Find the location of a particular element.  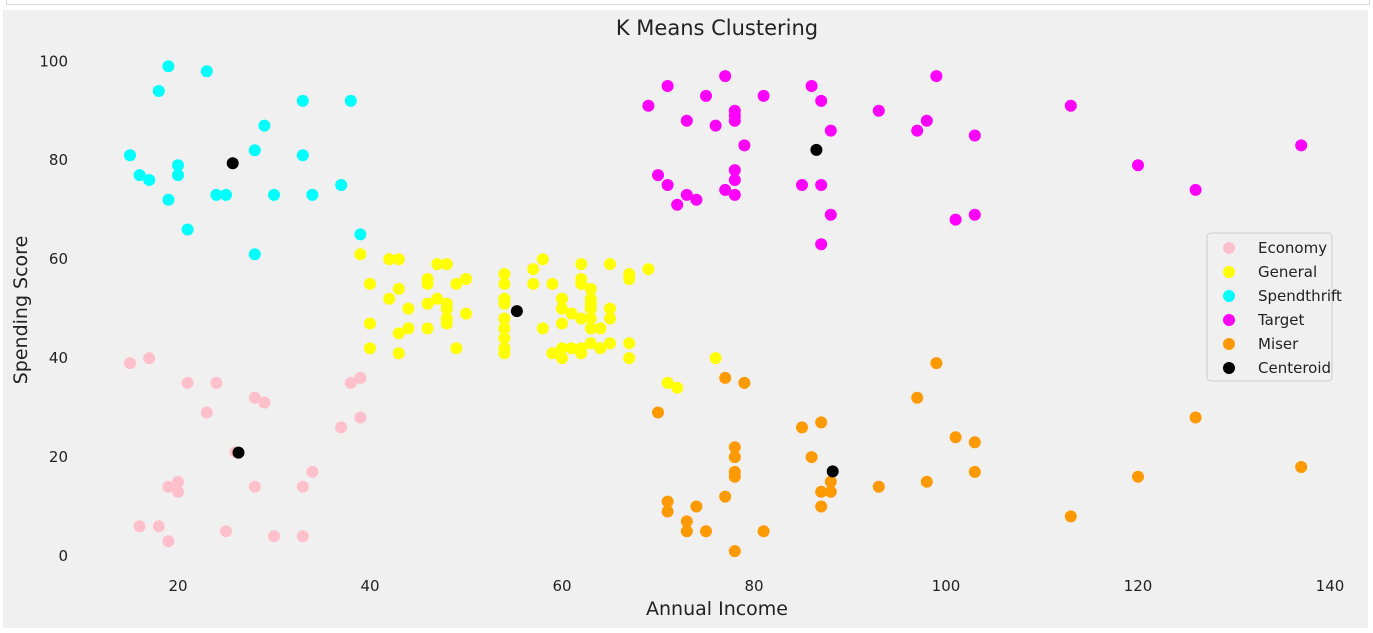

y-axis-label: Spending Score is located at coordinates (21, 310).